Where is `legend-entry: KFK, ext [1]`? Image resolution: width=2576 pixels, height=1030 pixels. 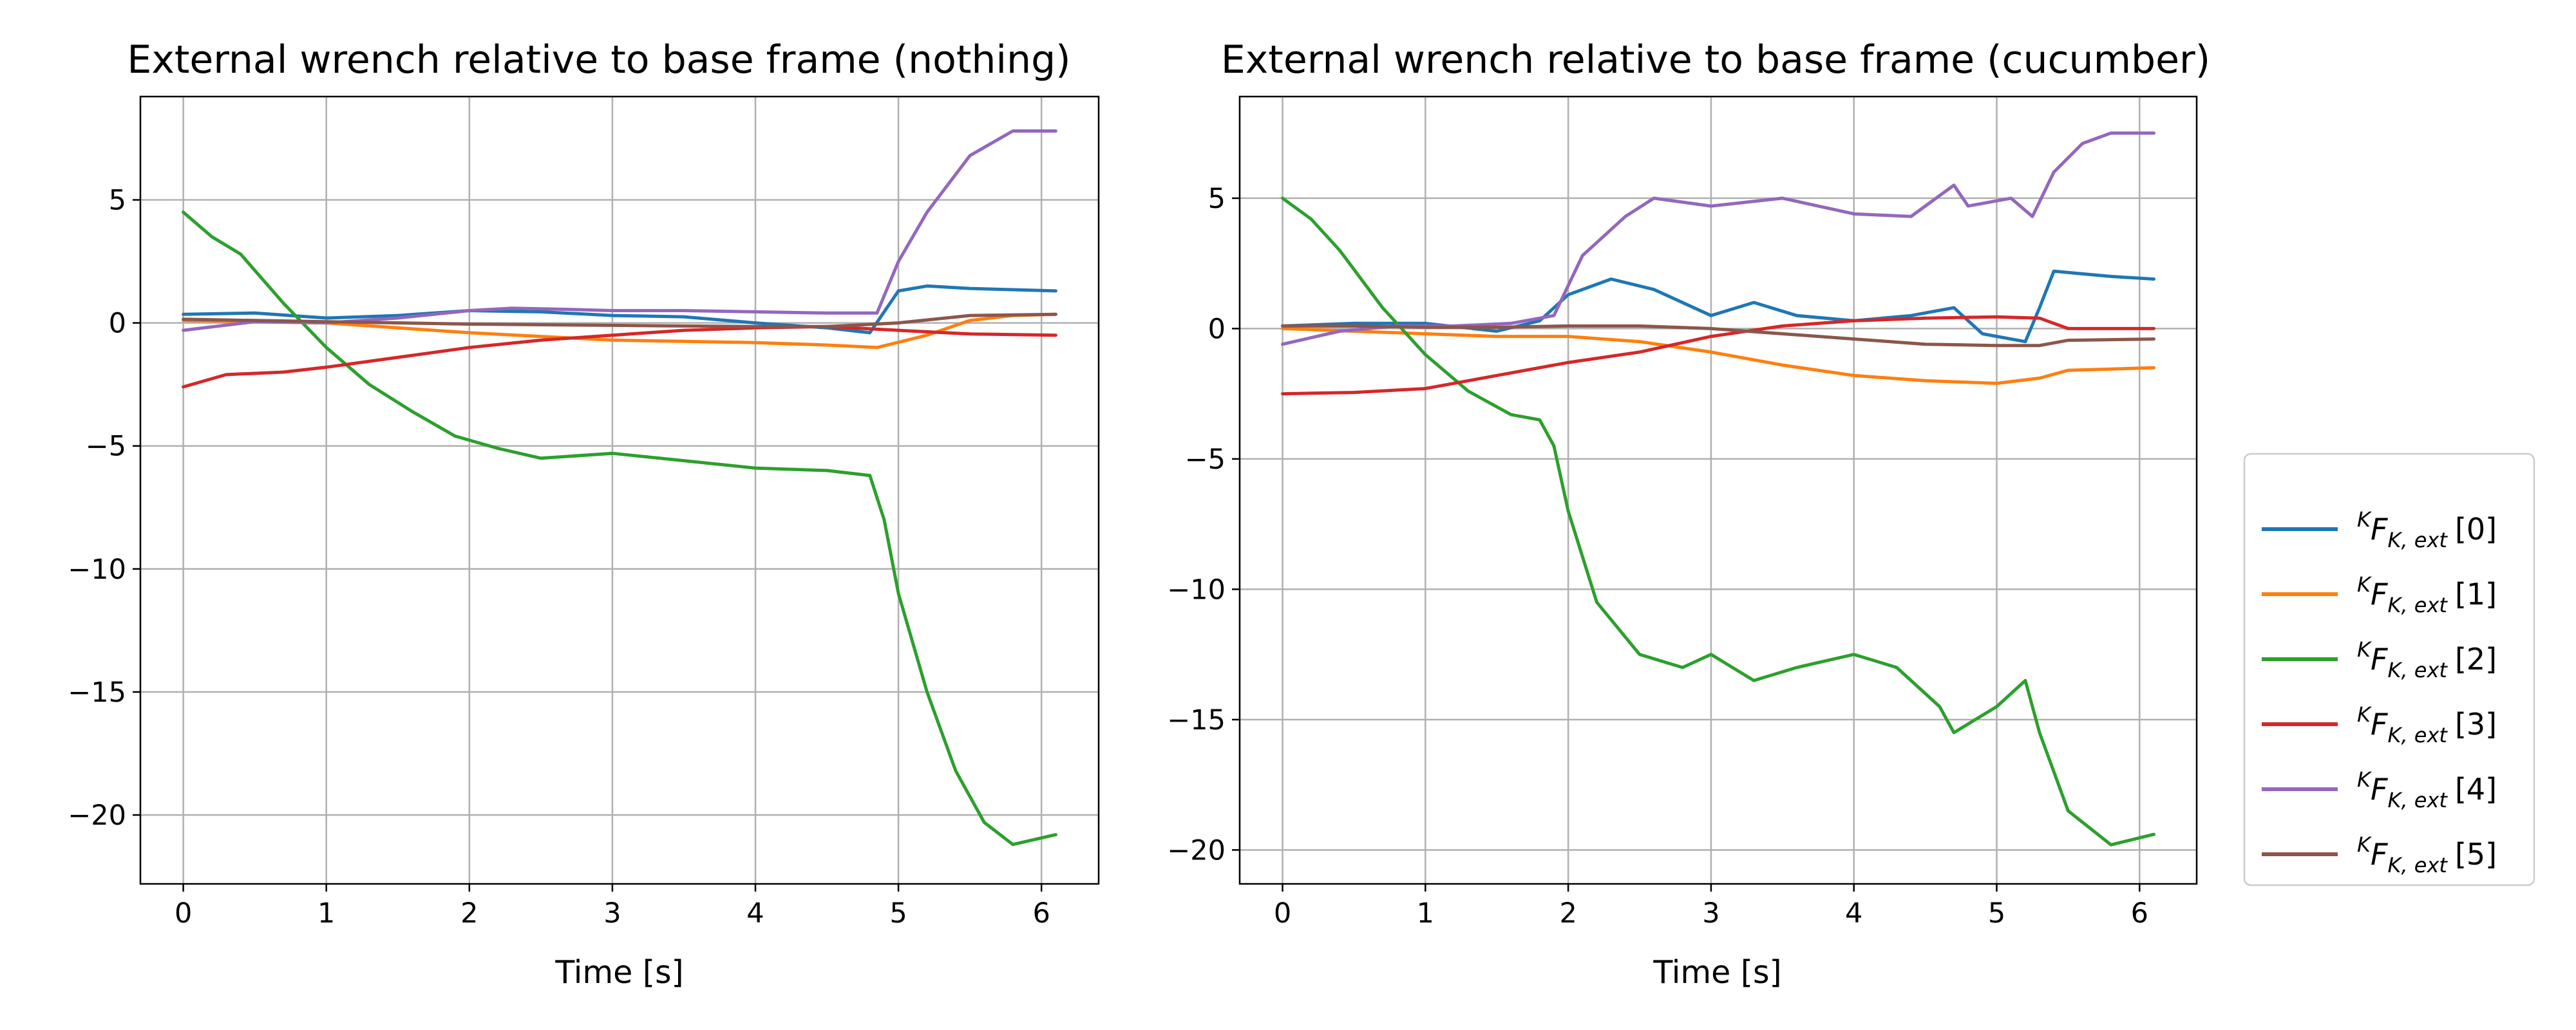
legend-entry: KFK, ext [1] is located at coordinates (2379, 595).